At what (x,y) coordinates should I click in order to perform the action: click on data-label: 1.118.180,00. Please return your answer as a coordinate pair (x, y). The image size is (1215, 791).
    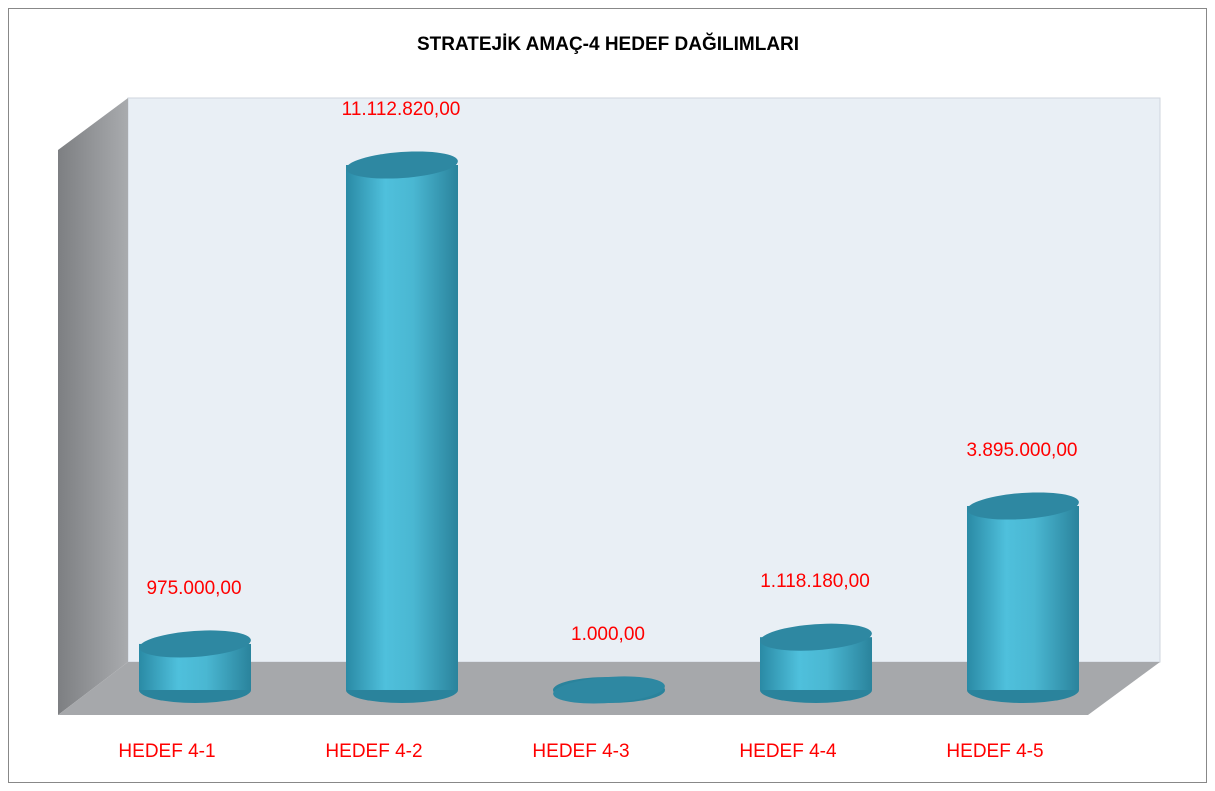
    Looking at the image, I should click on (815, 581).